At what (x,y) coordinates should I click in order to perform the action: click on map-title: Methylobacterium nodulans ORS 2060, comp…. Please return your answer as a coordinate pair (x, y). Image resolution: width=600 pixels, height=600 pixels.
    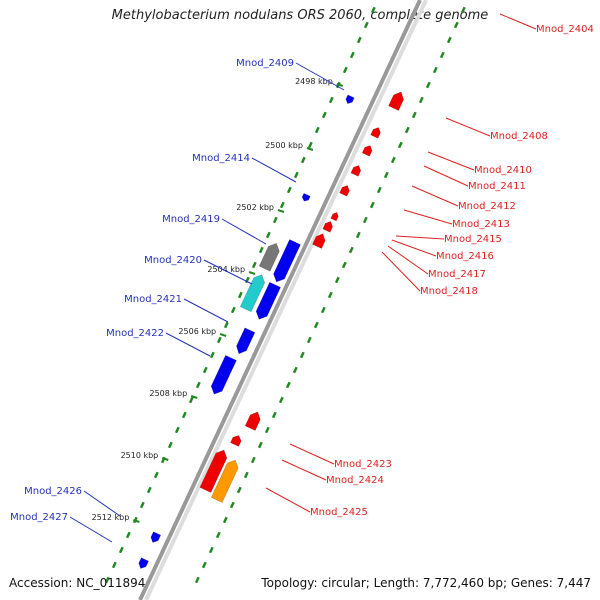
    Looking at the image, I should click on (300, 15).